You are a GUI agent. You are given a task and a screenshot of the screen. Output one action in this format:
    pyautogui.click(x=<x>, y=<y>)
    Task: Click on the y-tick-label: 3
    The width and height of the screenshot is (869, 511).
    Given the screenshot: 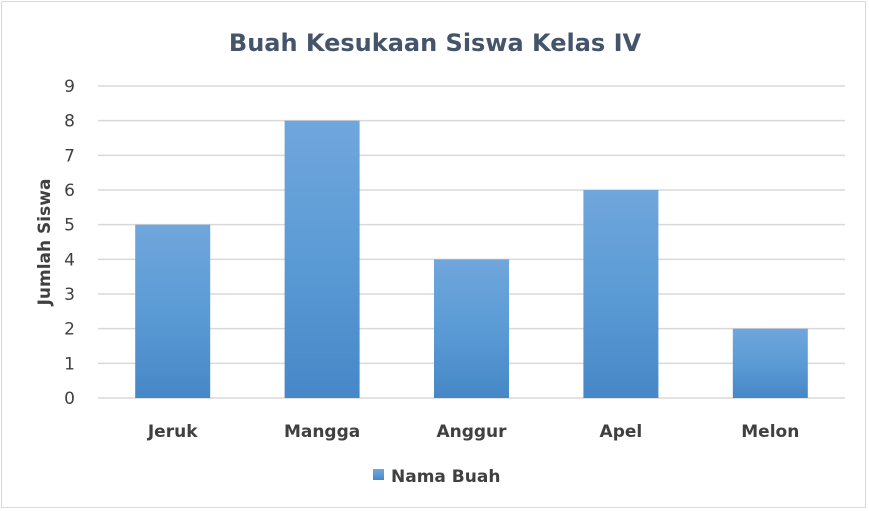 What is the action you would take?
    pyautogui.click(x=69, y=295)
    